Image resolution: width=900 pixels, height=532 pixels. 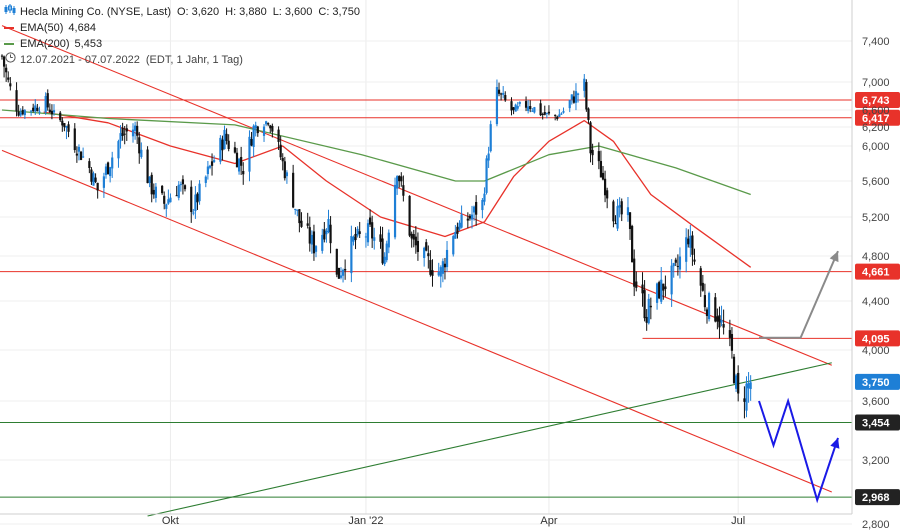 I want to click on y-tick-label: 3,200, so click(x=876, y=461).